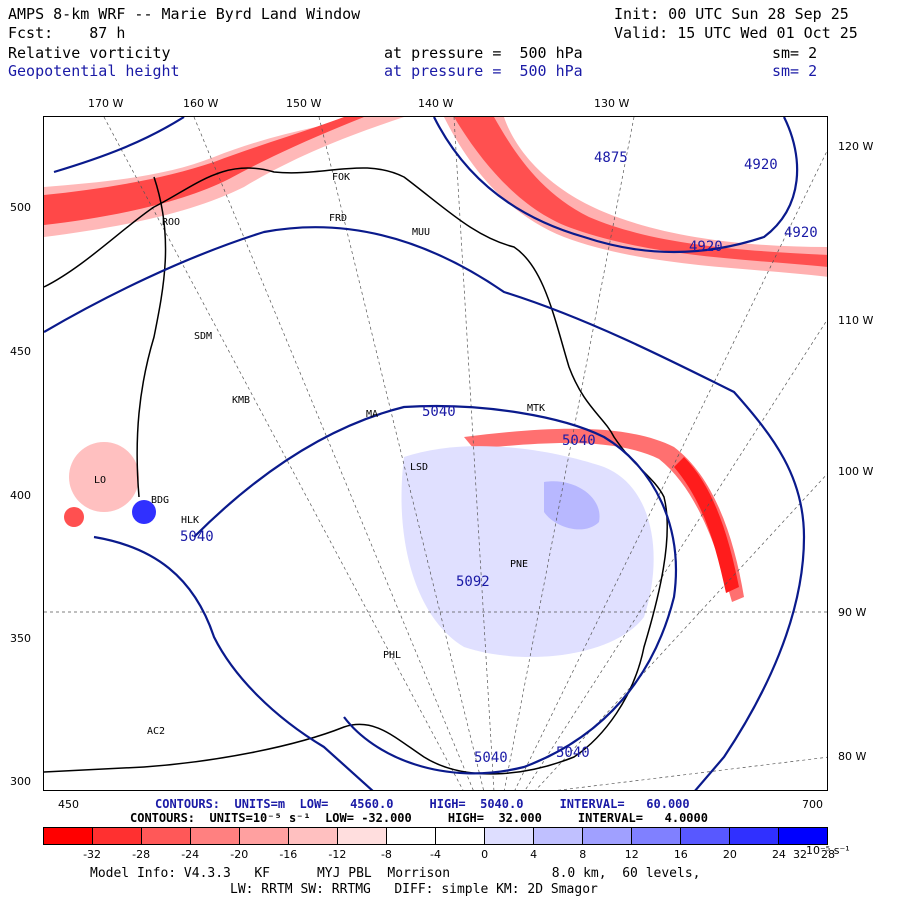  What do you see at coordinates (852, 756) in the screenshot?
I see `right-lon-label: 80 W` at bounding box center [852, 756].